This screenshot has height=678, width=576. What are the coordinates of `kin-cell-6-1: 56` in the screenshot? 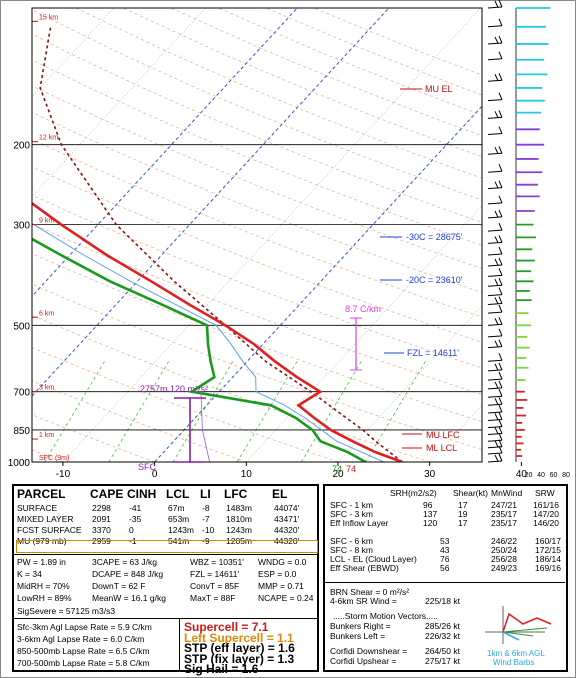 It's located at (445, 568).